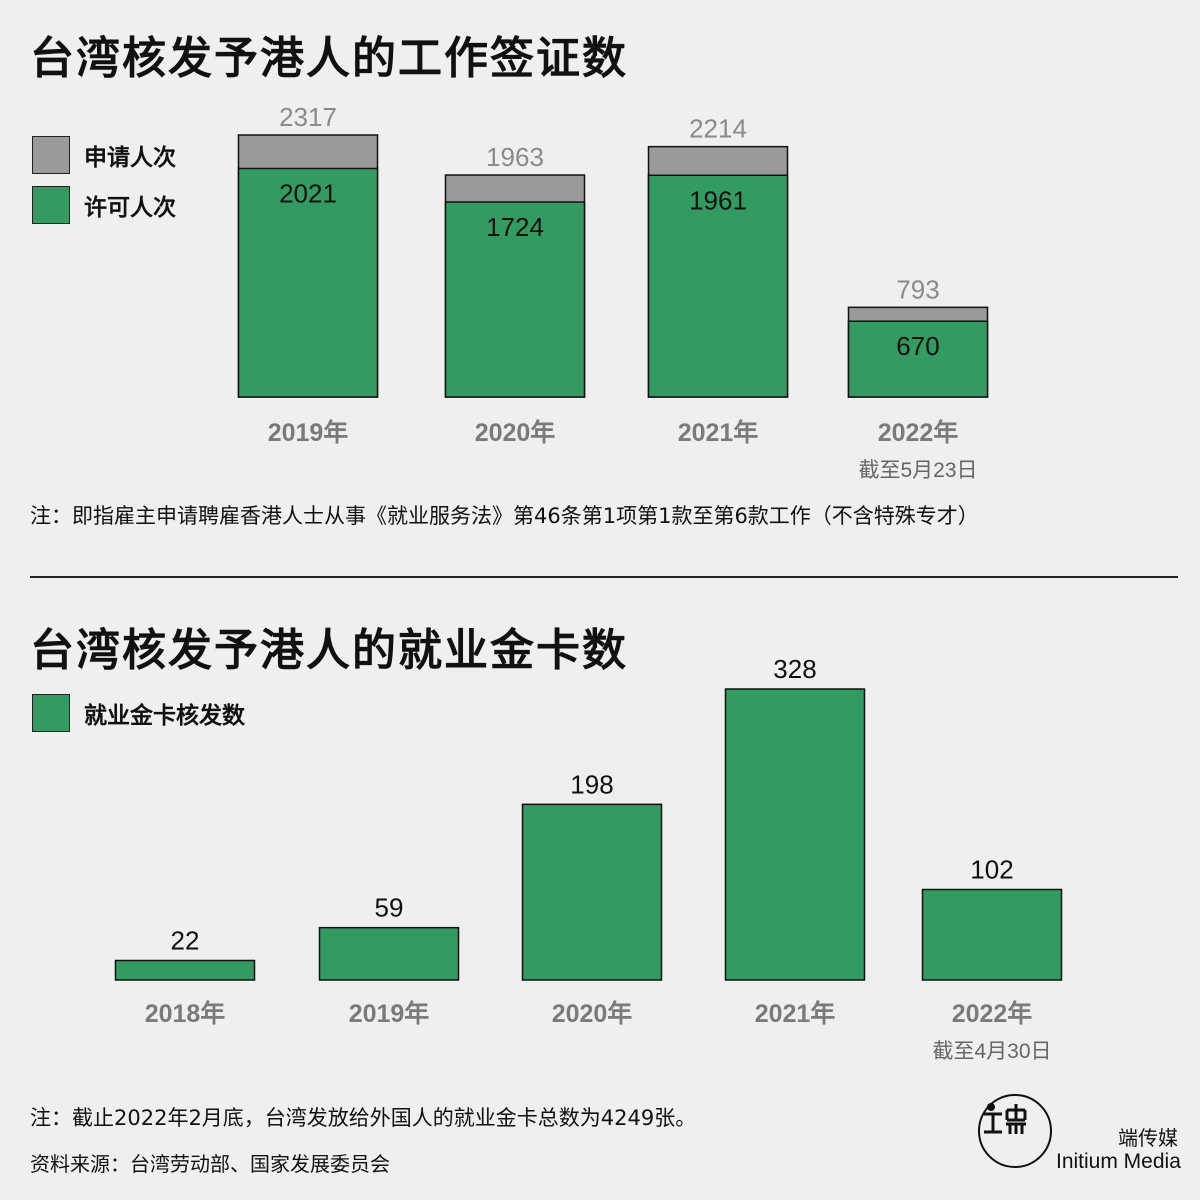 The width and height of the screenshot is (1200, 1200). I want to click on data-label-gold-card: 59, so click(389, 908).